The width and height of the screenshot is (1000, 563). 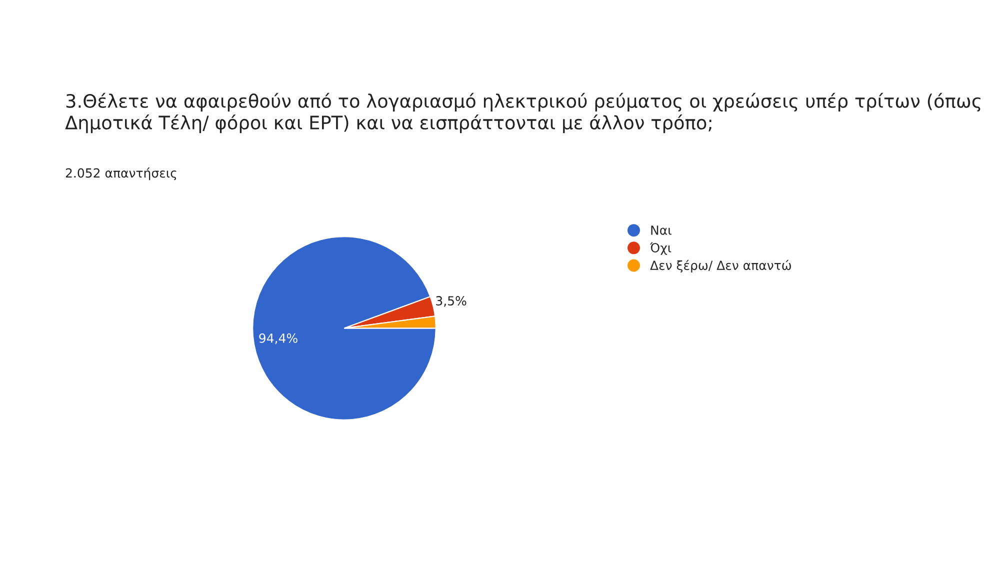 What do you see at coordinates (451, 301) in the screenshot?
I see `data-label: 3,5%` at bounding box center [451, 301].